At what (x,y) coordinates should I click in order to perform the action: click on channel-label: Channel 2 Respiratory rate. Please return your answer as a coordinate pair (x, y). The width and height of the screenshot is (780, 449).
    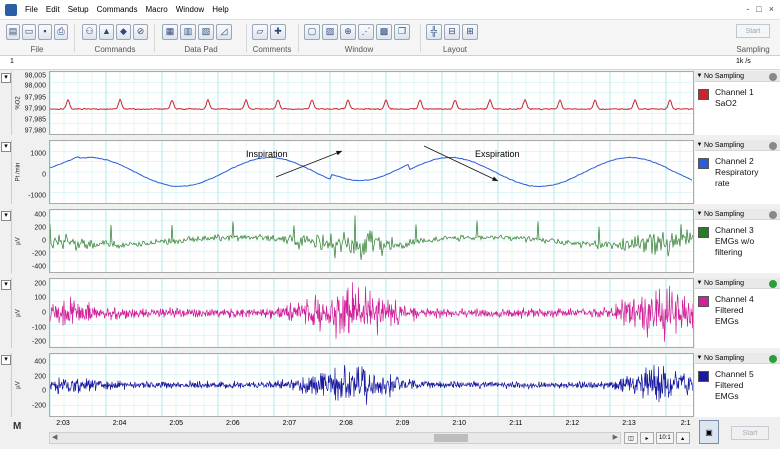
    Looking at the image, I should click on (736, 172).